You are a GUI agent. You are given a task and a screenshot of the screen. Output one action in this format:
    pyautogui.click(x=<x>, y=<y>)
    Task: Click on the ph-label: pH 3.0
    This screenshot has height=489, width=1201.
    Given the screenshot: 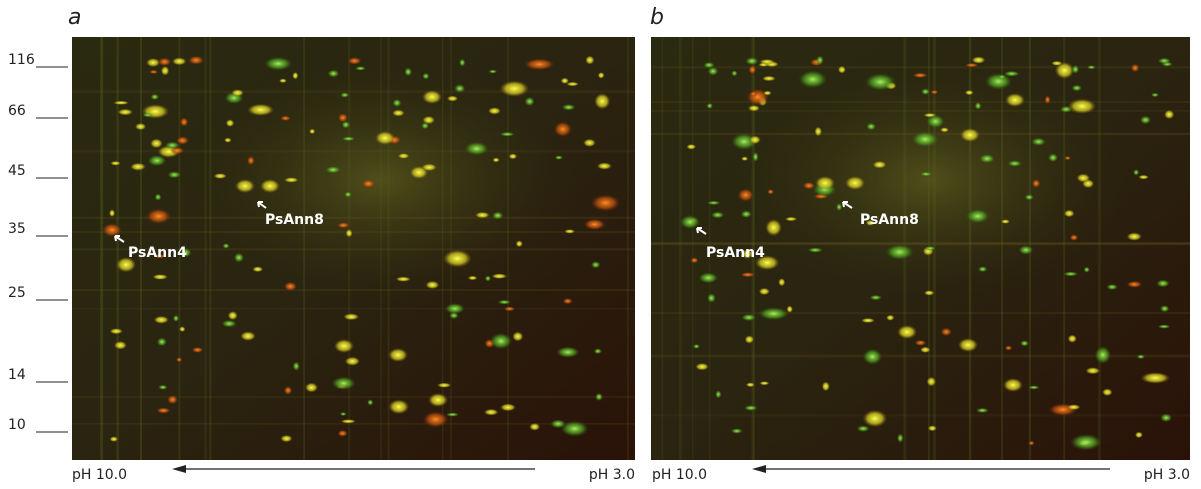 What is the action you would take?
    pyautogui.click(x=612, y=475)
    